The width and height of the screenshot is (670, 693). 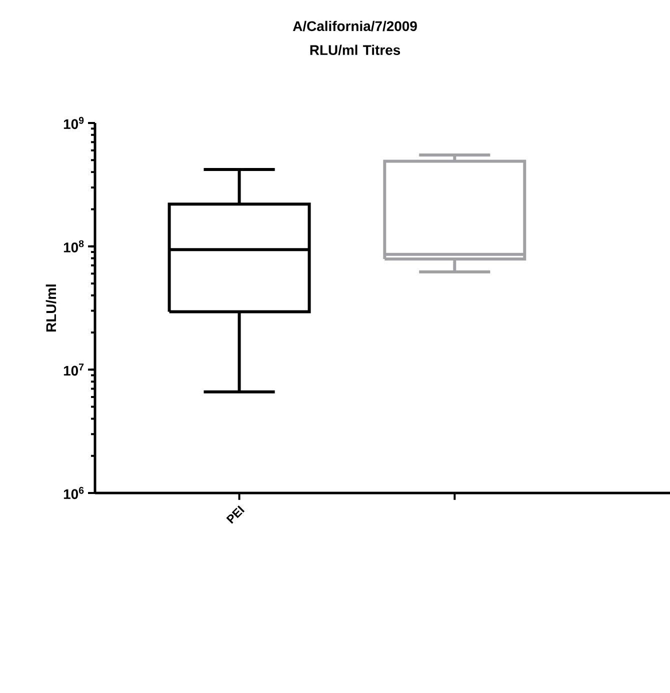 I want to click on y-tick-label: 10$^{6}$, so click(x=74, y=493).